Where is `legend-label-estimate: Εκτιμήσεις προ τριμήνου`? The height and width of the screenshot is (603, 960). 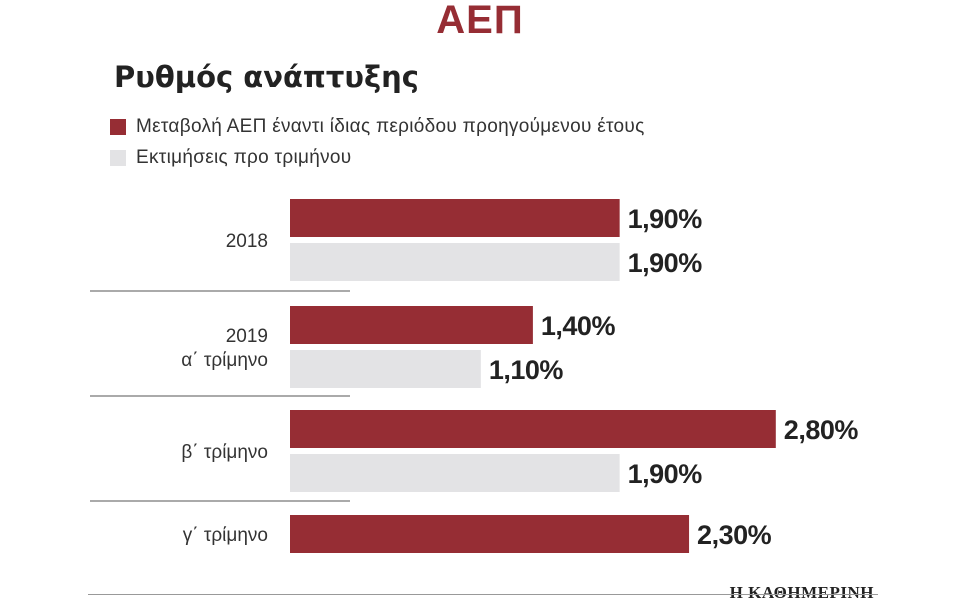 legend-label-estimate: Εκτιμήσεις προ τριμήνου is located at coordinates (244, 157).